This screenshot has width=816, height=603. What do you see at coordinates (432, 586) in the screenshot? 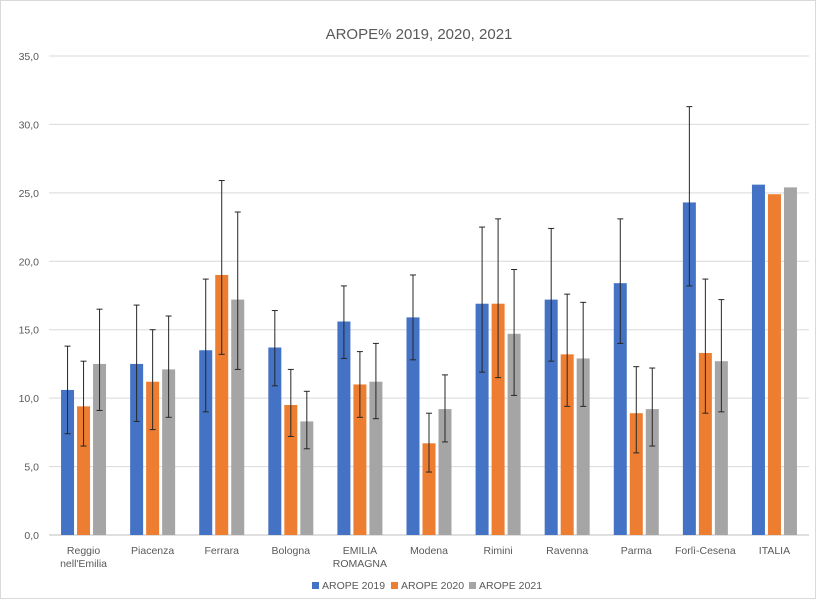
I see `legend-label: AROPE 2020` at bounding box center [432, 586].